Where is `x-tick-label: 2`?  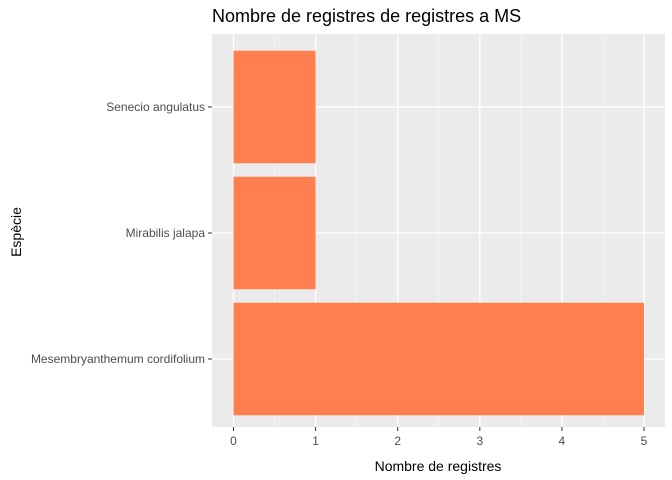 x-tick-label: 2 is located at coordinates (397, 441).